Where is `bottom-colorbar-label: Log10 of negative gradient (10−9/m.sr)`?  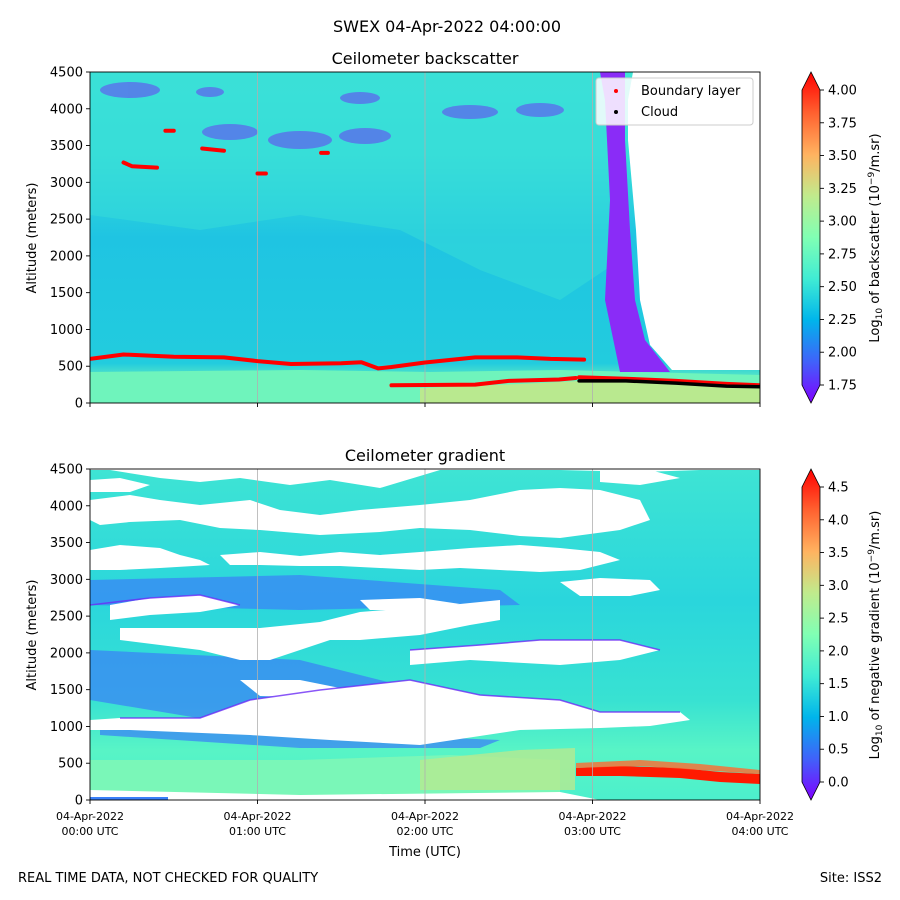
bottom-colorbar-label: Log10 of negative gradient (10−9/m.sr) is located at coordinates (876, 635).